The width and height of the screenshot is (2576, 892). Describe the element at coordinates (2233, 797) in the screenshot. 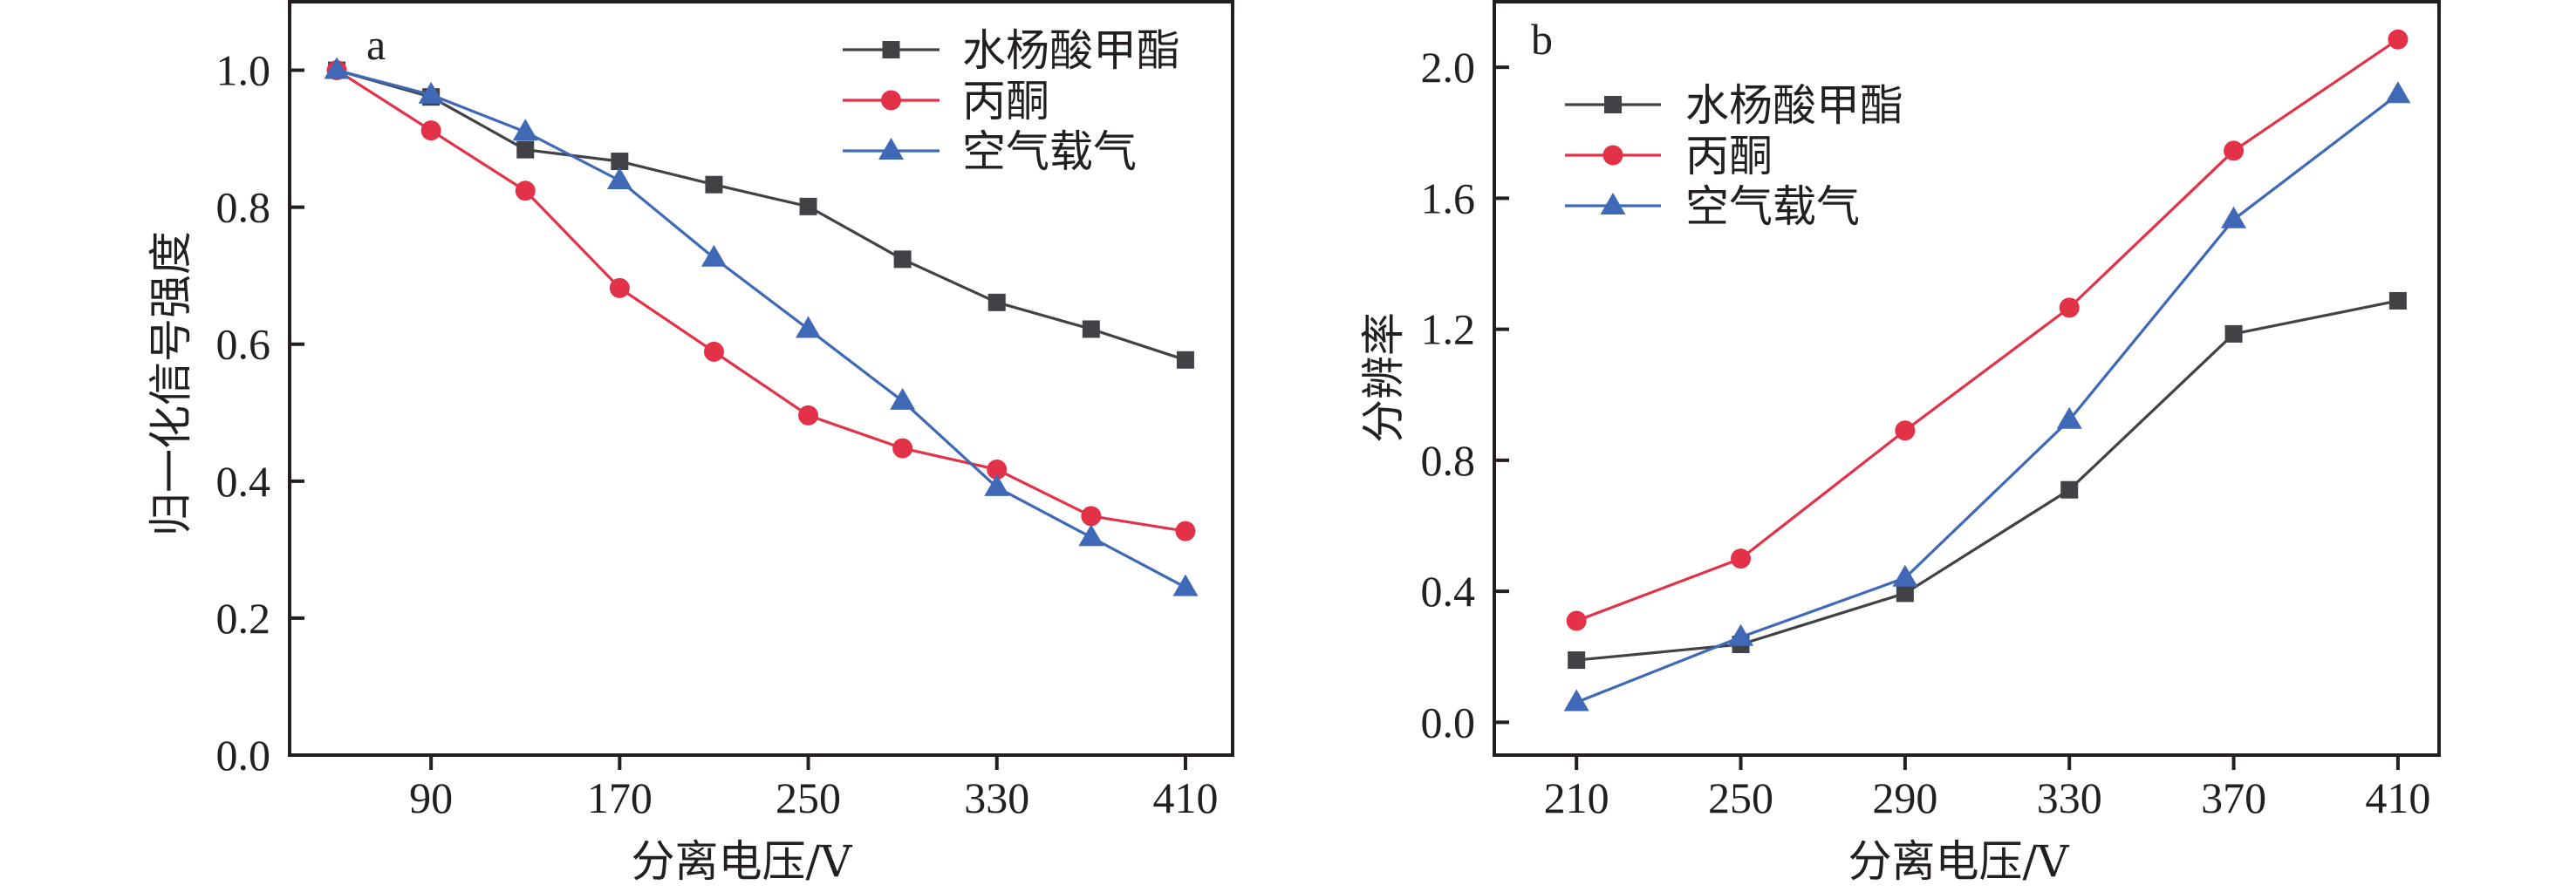

I see `x-tick-label: 370` at that location.